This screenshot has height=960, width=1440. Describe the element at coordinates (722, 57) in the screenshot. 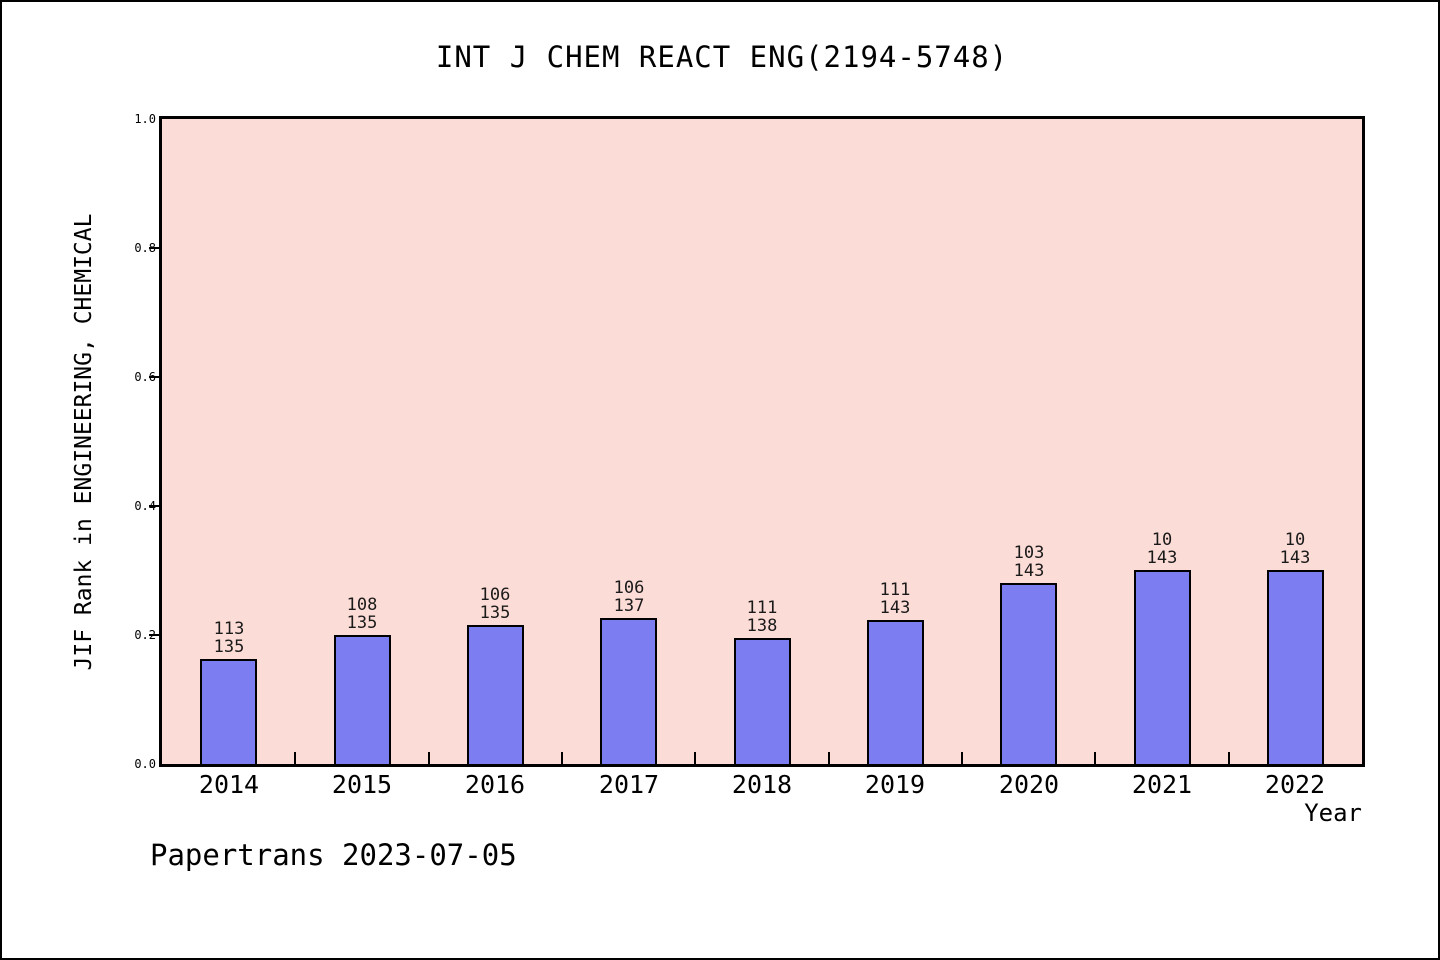

I see `chart-title: INT J CHEM REACT ENG(2194-5748)` at that location.